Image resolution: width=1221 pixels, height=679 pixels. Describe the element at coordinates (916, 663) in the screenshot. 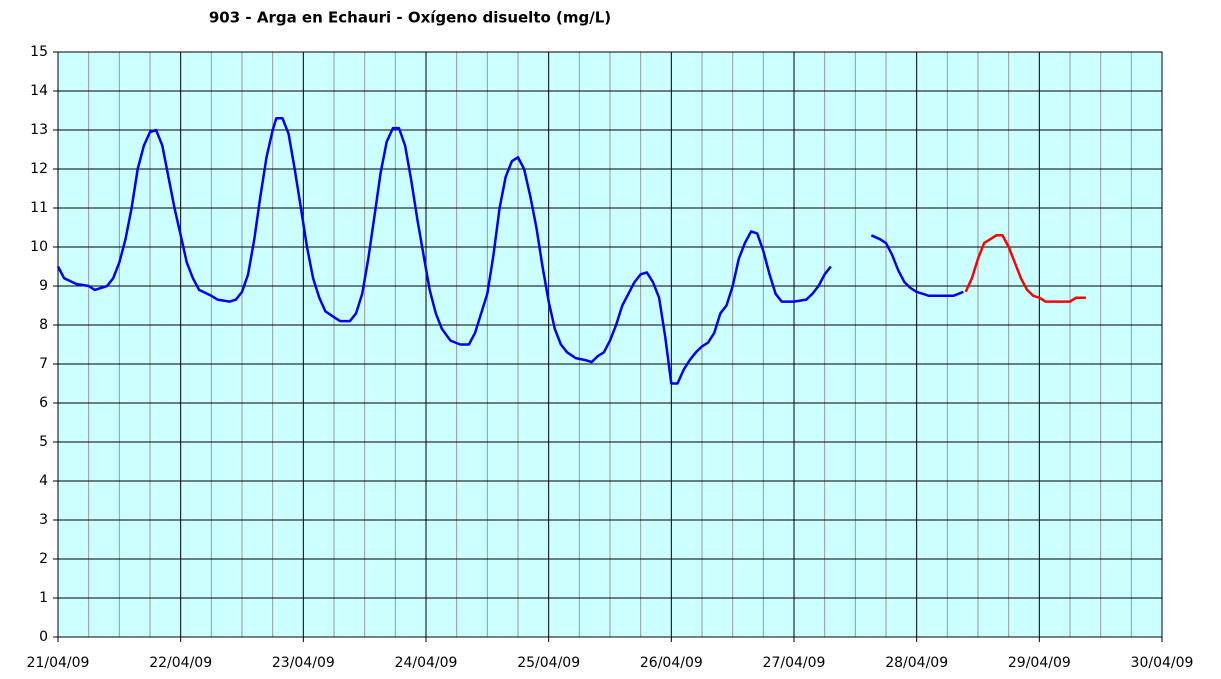

I see `x-tick-label: 28/04/09` at that location.